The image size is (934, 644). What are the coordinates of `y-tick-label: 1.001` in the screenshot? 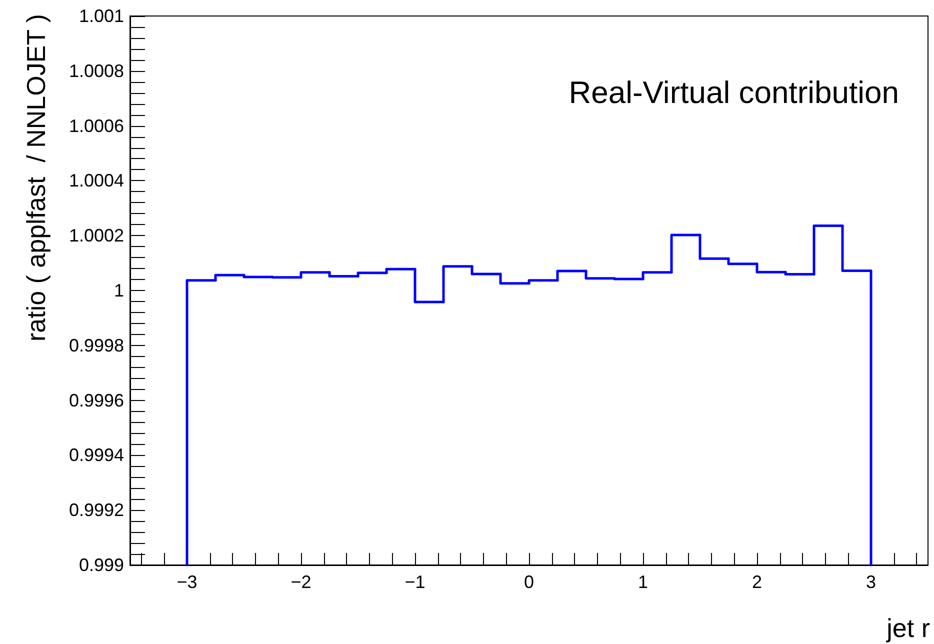 It's located at (101, 16).